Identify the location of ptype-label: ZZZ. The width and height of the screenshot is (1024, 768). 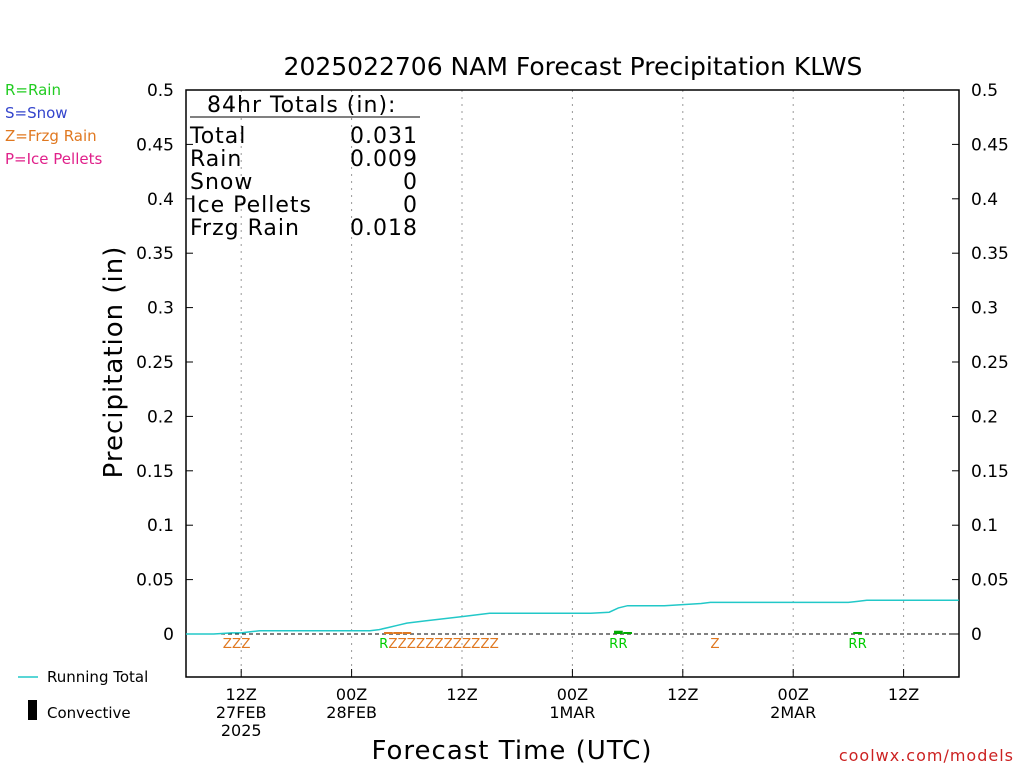
(237, 644).